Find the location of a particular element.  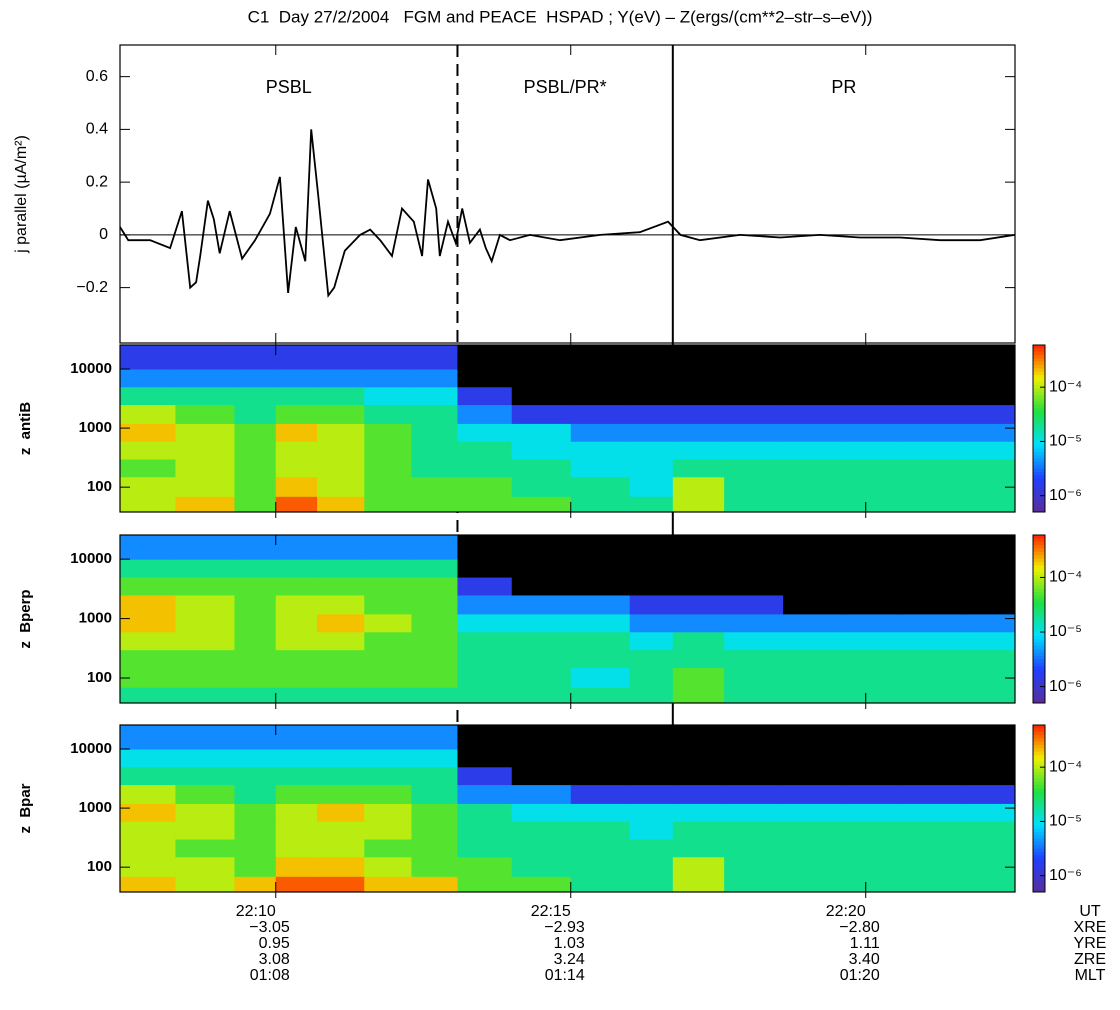

y-tick-label: 0.4 is located at coordinates (97, 129).